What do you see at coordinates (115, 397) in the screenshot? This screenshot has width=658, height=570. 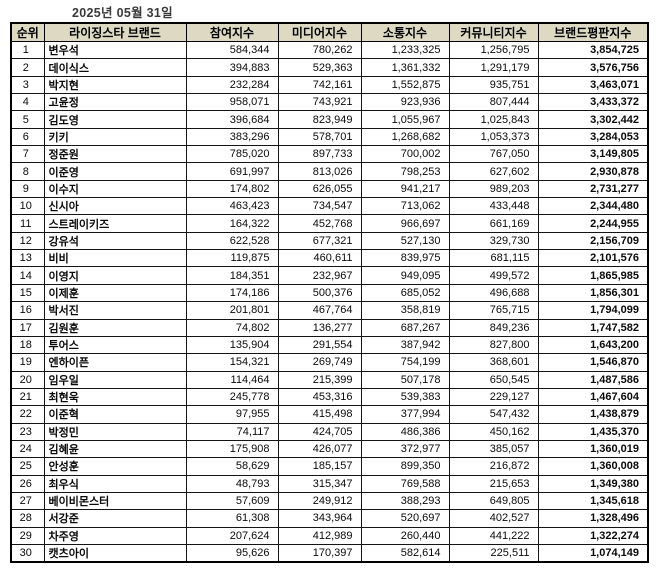 I see `brand-cell: 최현욱` at bounding box center [115, 397].